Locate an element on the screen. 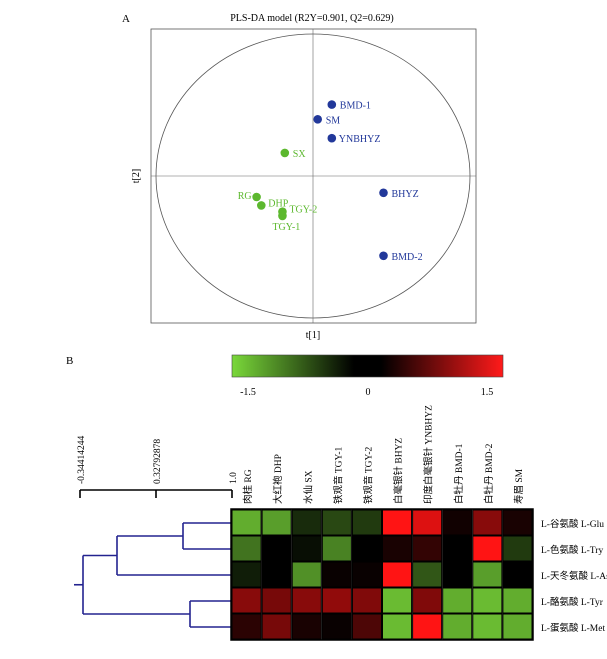  scatter-label-bmd-2: BMD-2 is located at coordinates (407, 257).